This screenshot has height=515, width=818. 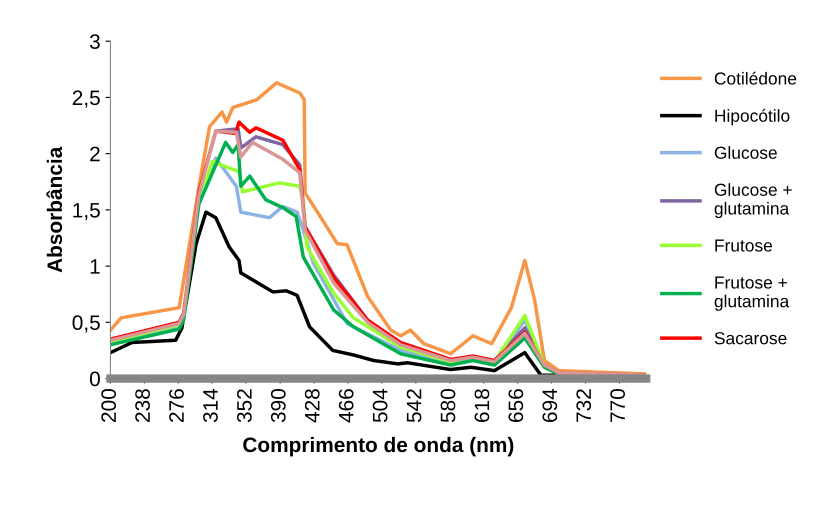 What do you see at coordinates (86, 99) in the screenshot?
I see `y-tick-label: 2,5` at bounding box center [86, 99].